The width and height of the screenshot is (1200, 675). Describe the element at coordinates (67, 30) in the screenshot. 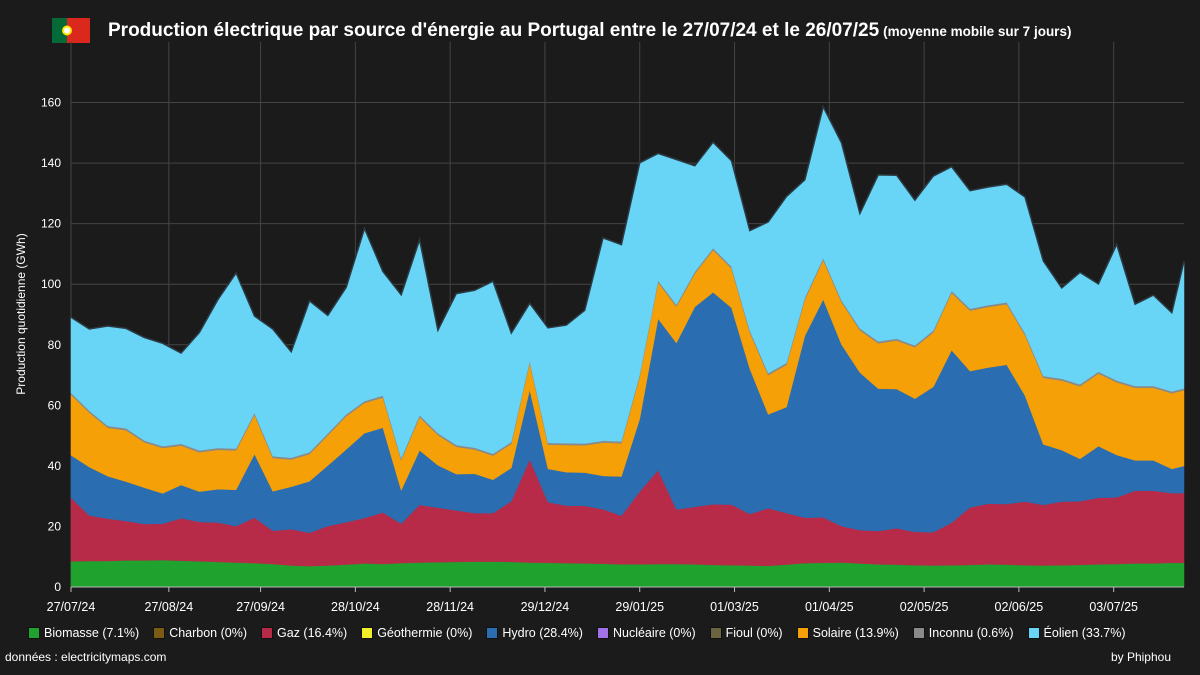

I see `flag-shield` at that location.